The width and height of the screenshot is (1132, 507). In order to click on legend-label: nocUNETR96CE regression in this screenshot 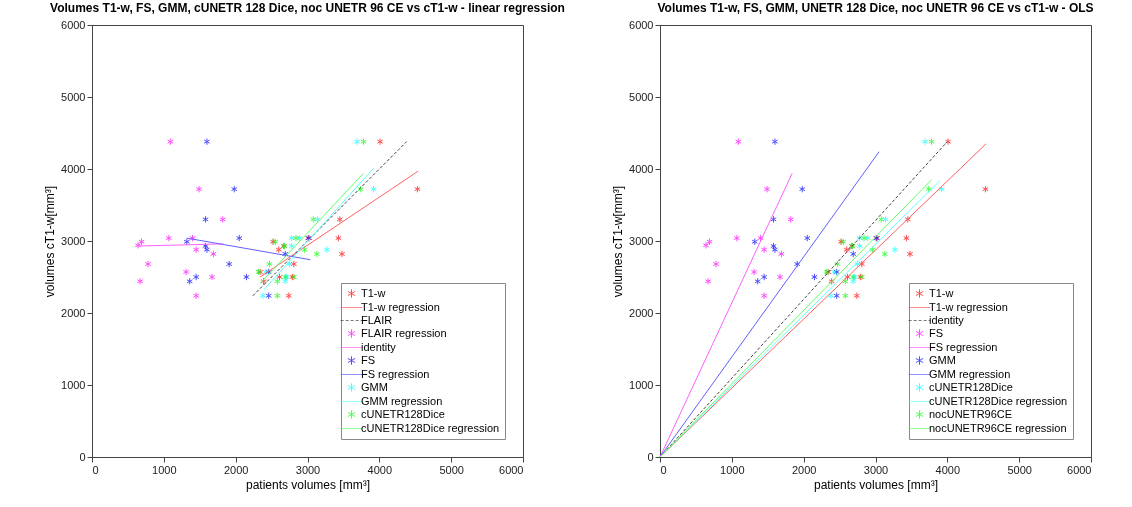, I will do `click(998, 427)`.